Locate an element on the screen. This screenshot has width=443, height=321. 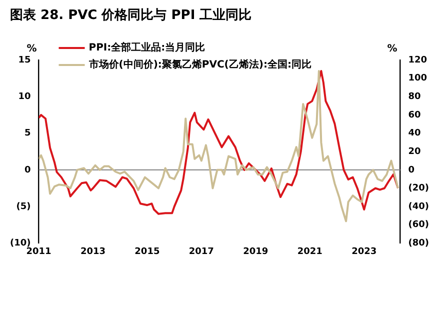
y2-tick-label: 100 is located at coordinates (418, 79).